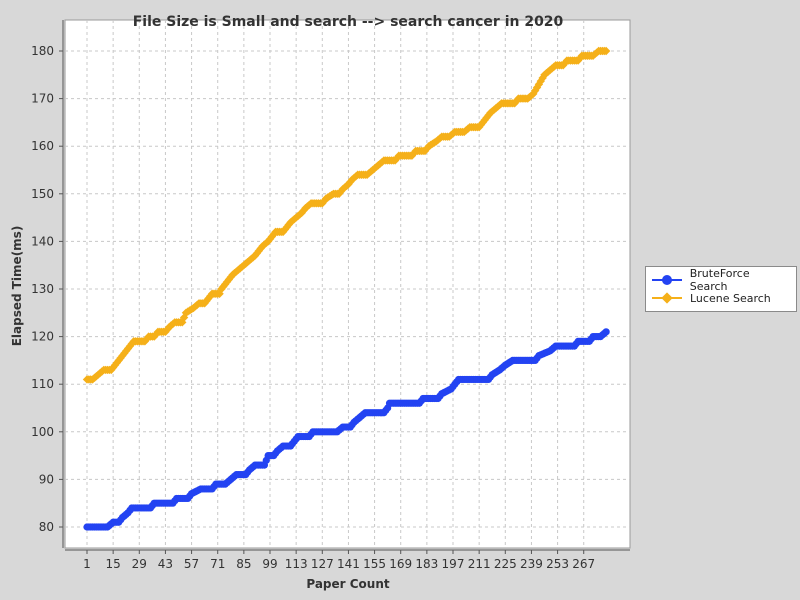 The width and height of the screenshot is (800, 600). What do you see at coordinates (113, 564) in the screenshot?
I see `x-tick-label: 15` at bounding box center [113, 564].